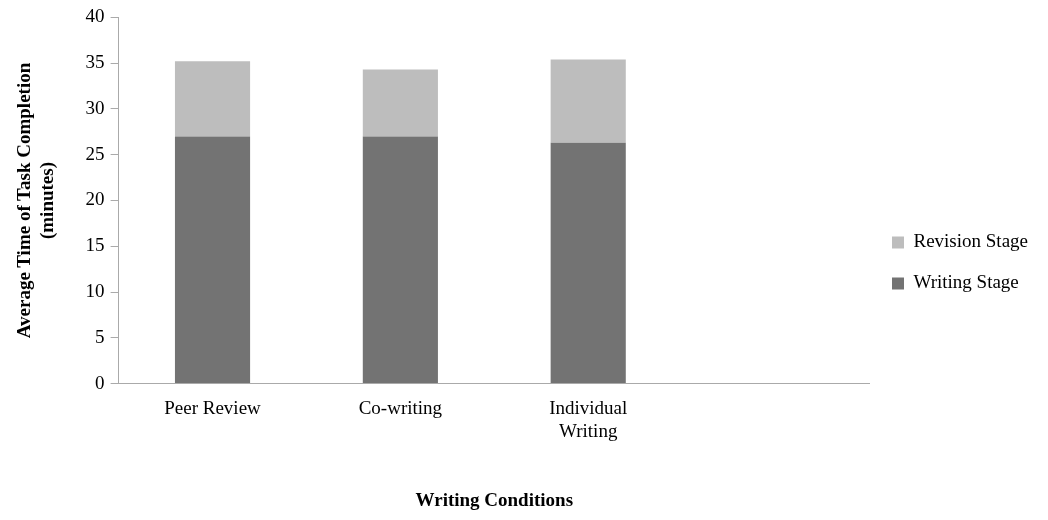 The image size is (1048, 520). Describe the element at coordinates (213, 407) in the screenshot. I see `x-tick-label: Peer Review` at that location.